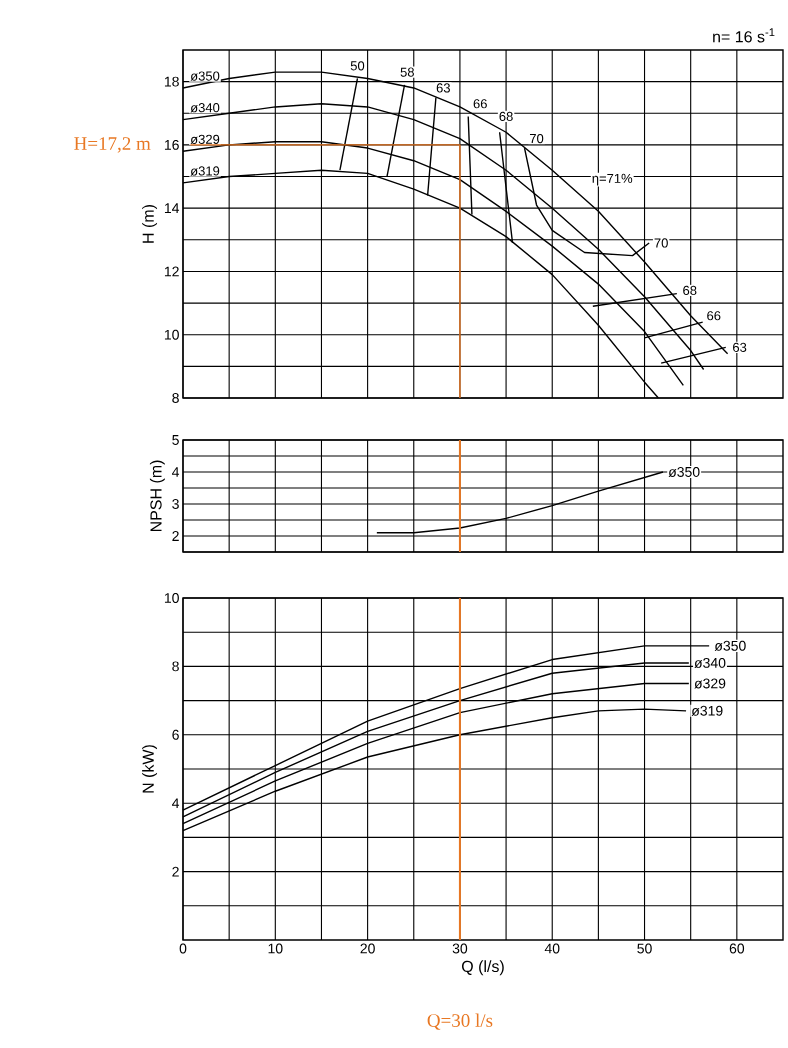 The image size is (788, 1048). What do you see at coordinates (357, 66) in the screenshot?
I see `annotation: 50` at bounding box center [357, 66].